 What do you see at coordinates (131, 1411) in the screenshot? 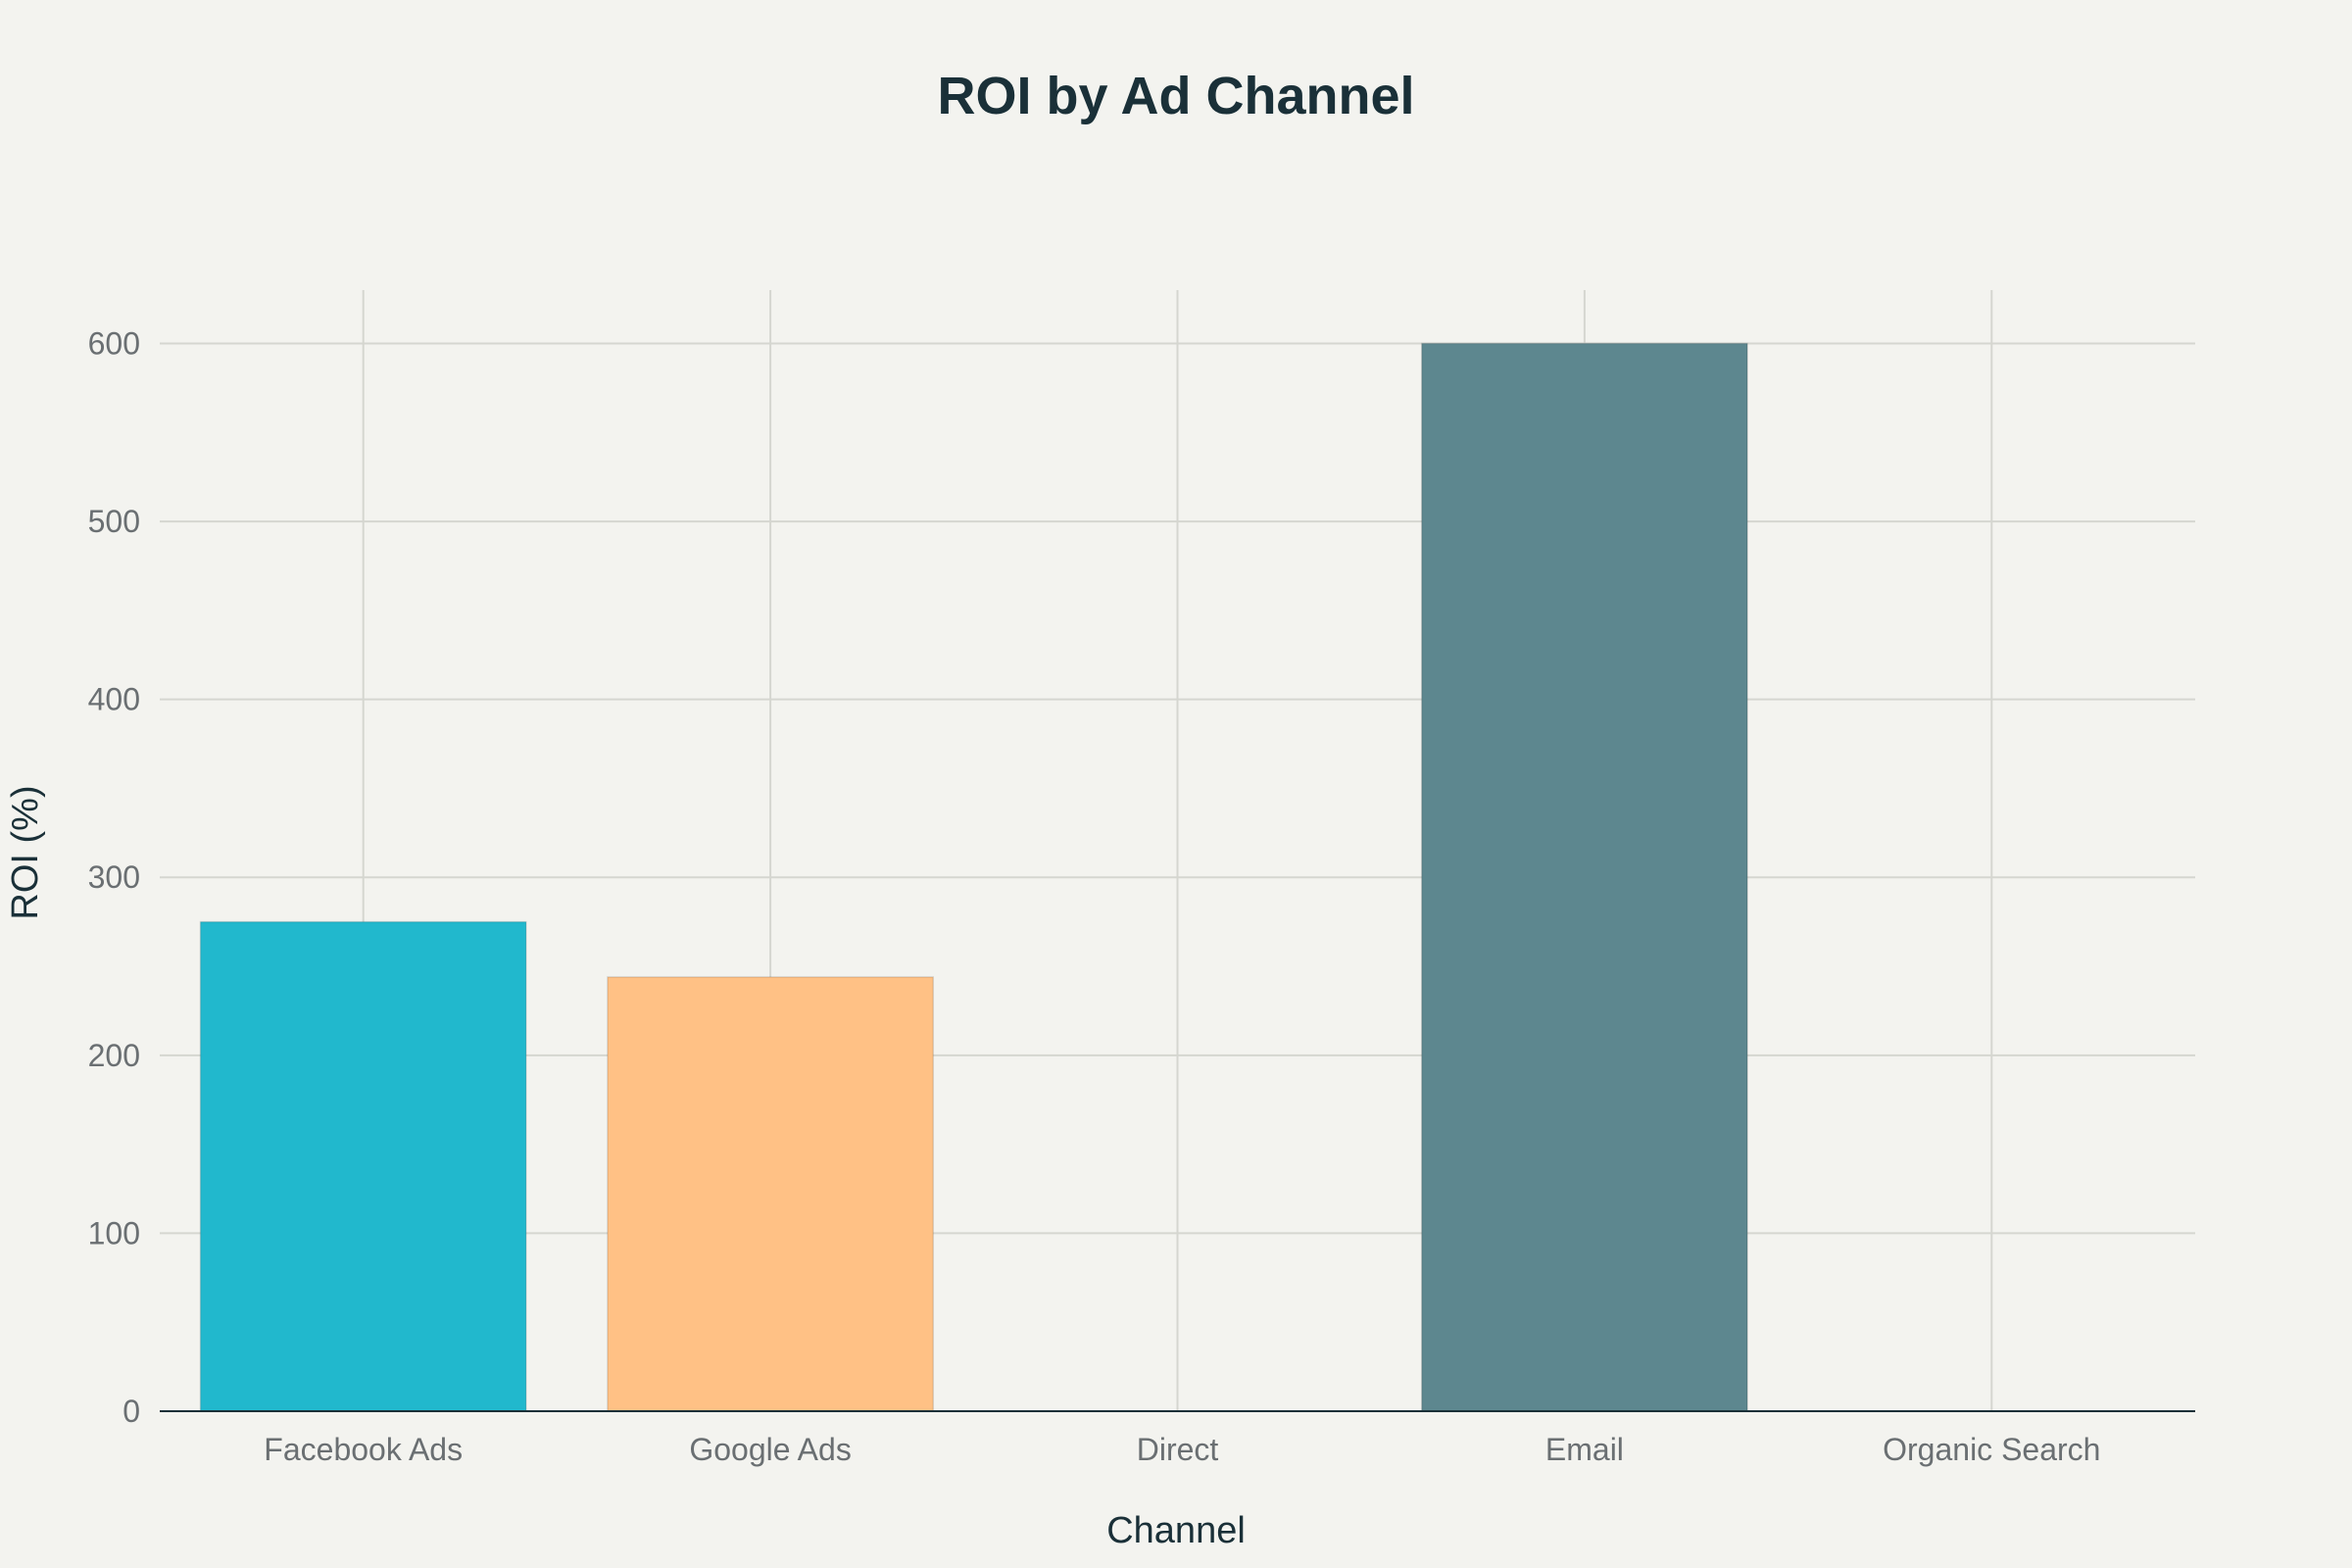
I see `y-tick-label: 0` at bounding box center [131, 1411].